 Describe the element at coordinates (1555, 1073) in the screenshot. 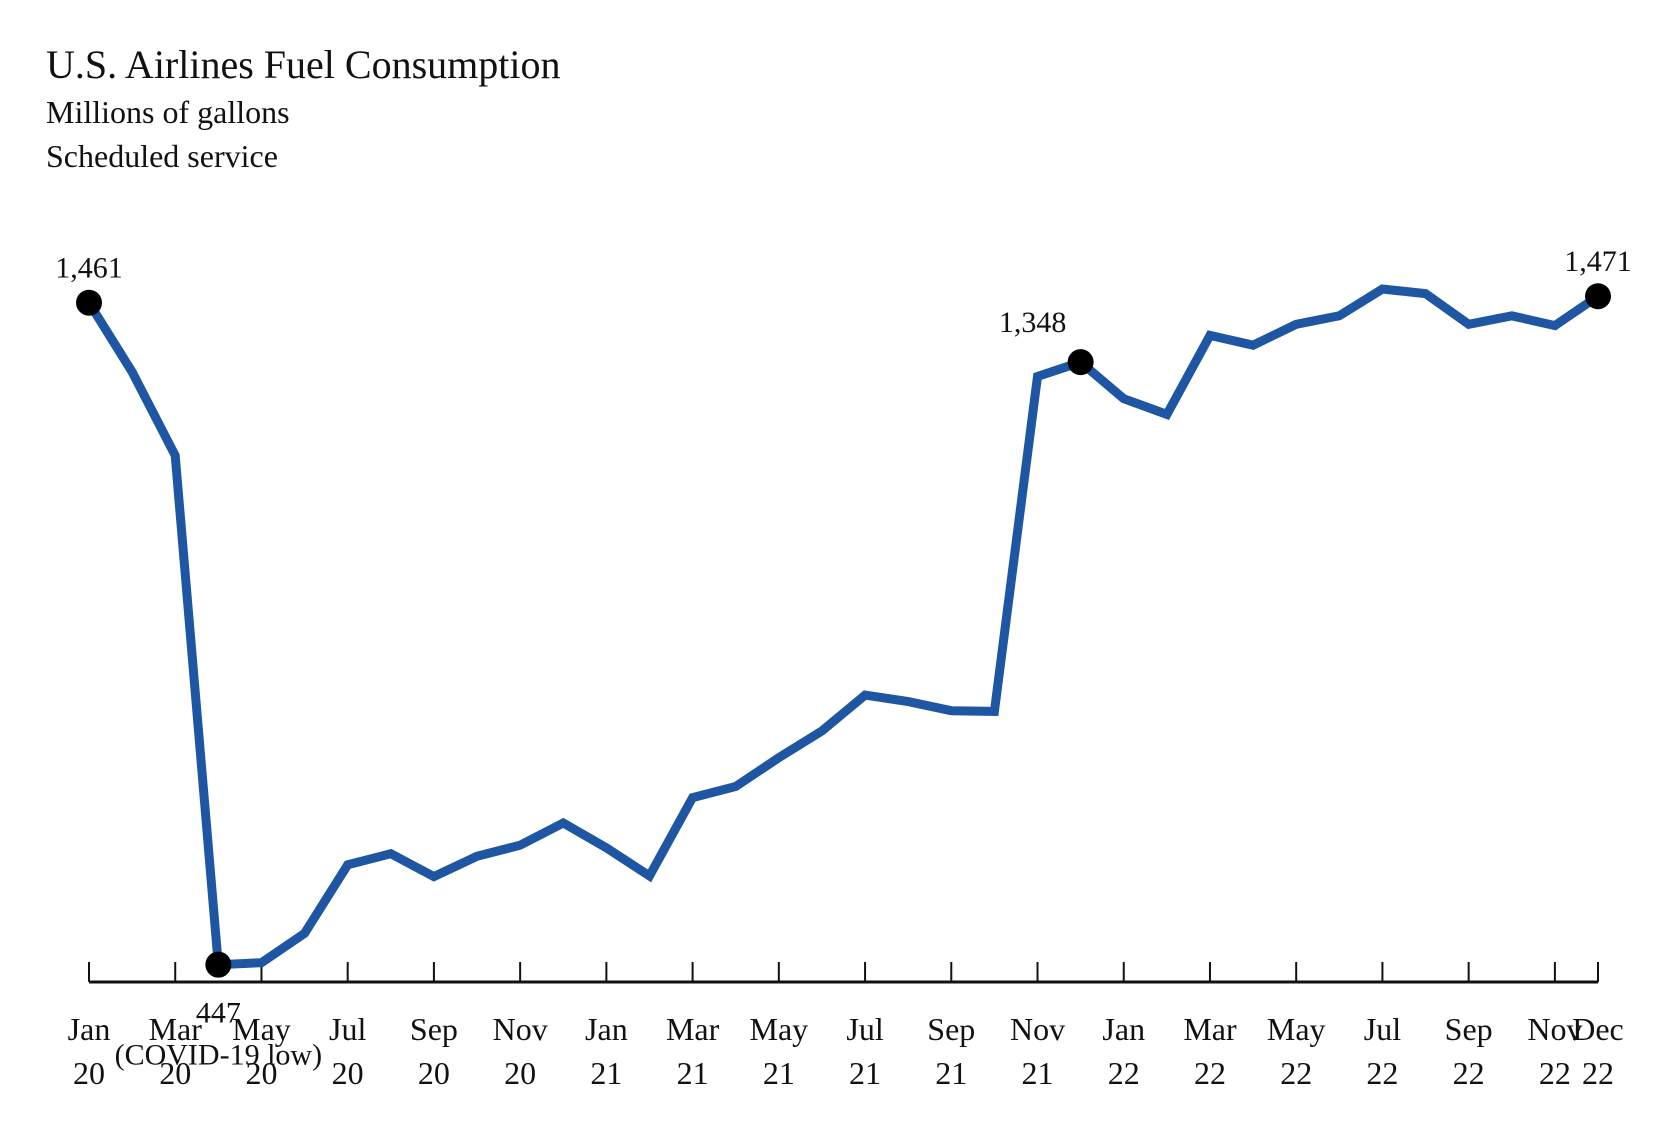

I see `x-tick-label-year-nov-22: 22` at that location.